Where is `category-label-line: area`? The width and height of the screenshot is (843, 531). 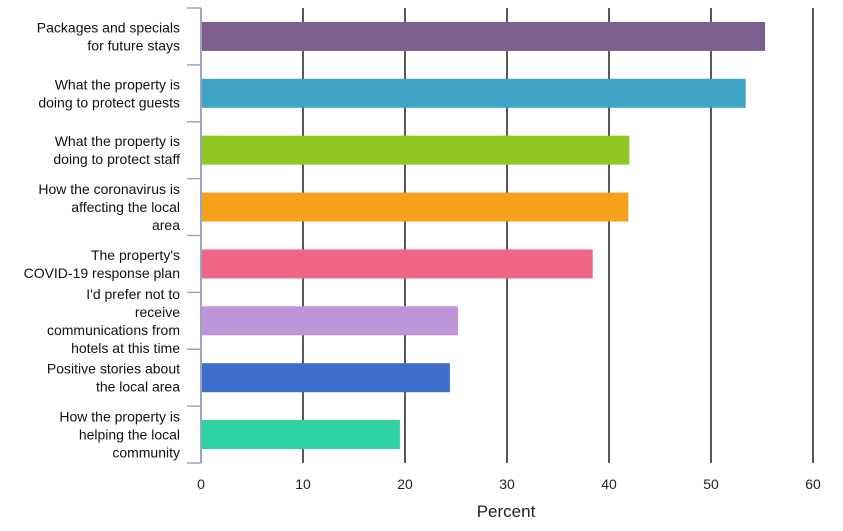
category-label-line: area is located at coordinates (166, 225).